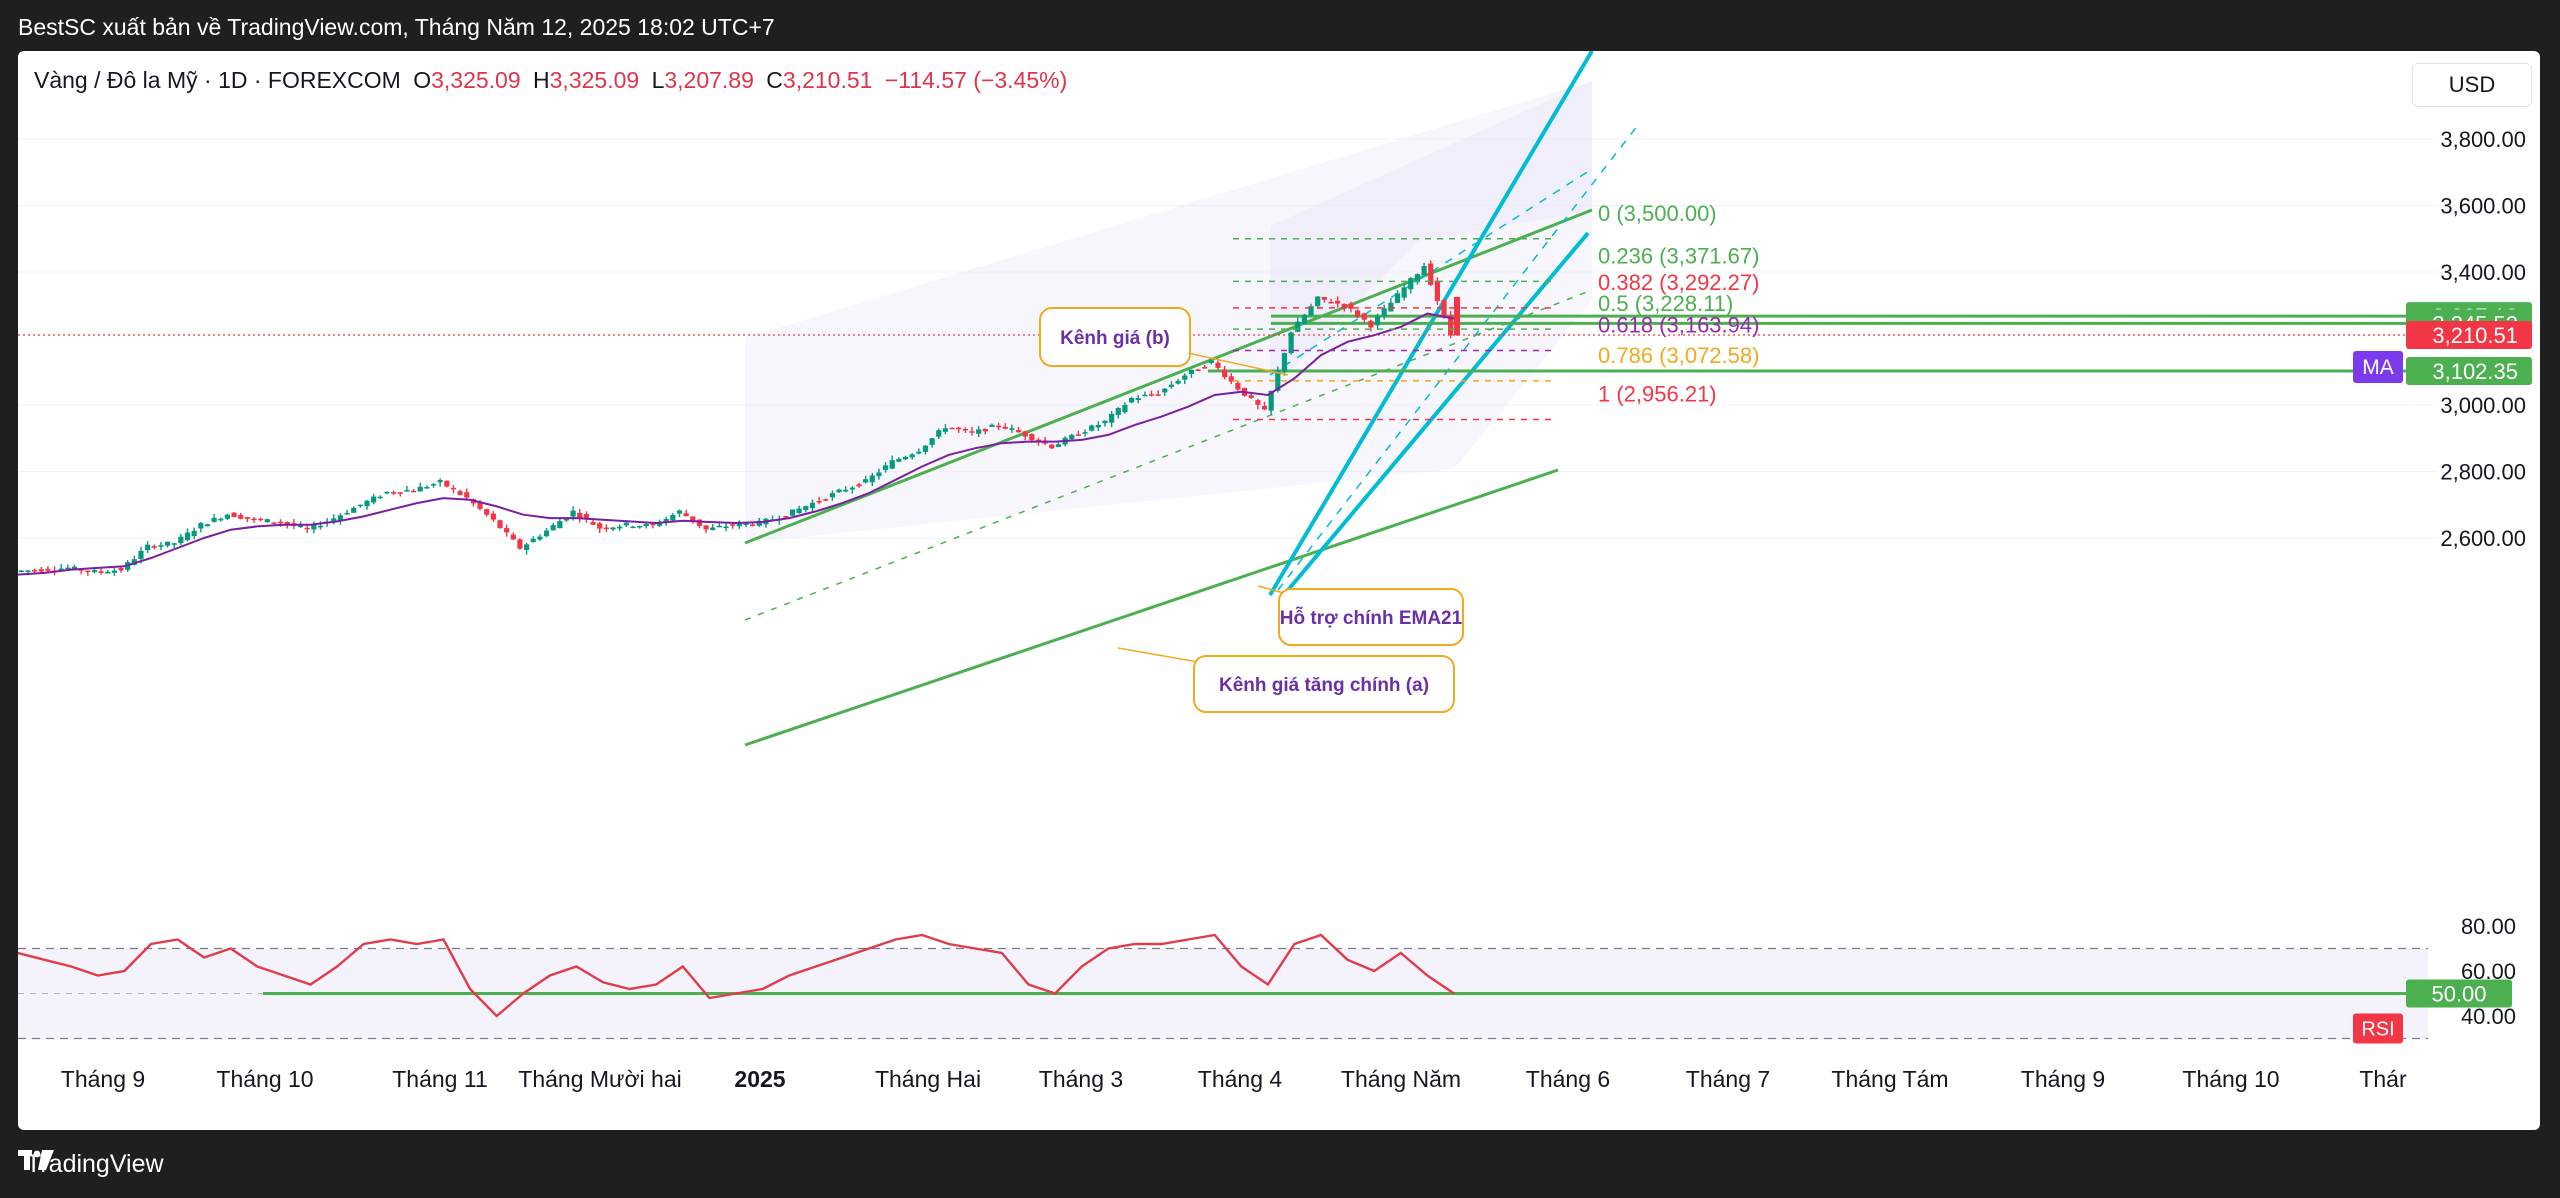  Describe the element at coordinates (759, 1079) in the screenshot. I see `time-axis-label: 2025` at that location.